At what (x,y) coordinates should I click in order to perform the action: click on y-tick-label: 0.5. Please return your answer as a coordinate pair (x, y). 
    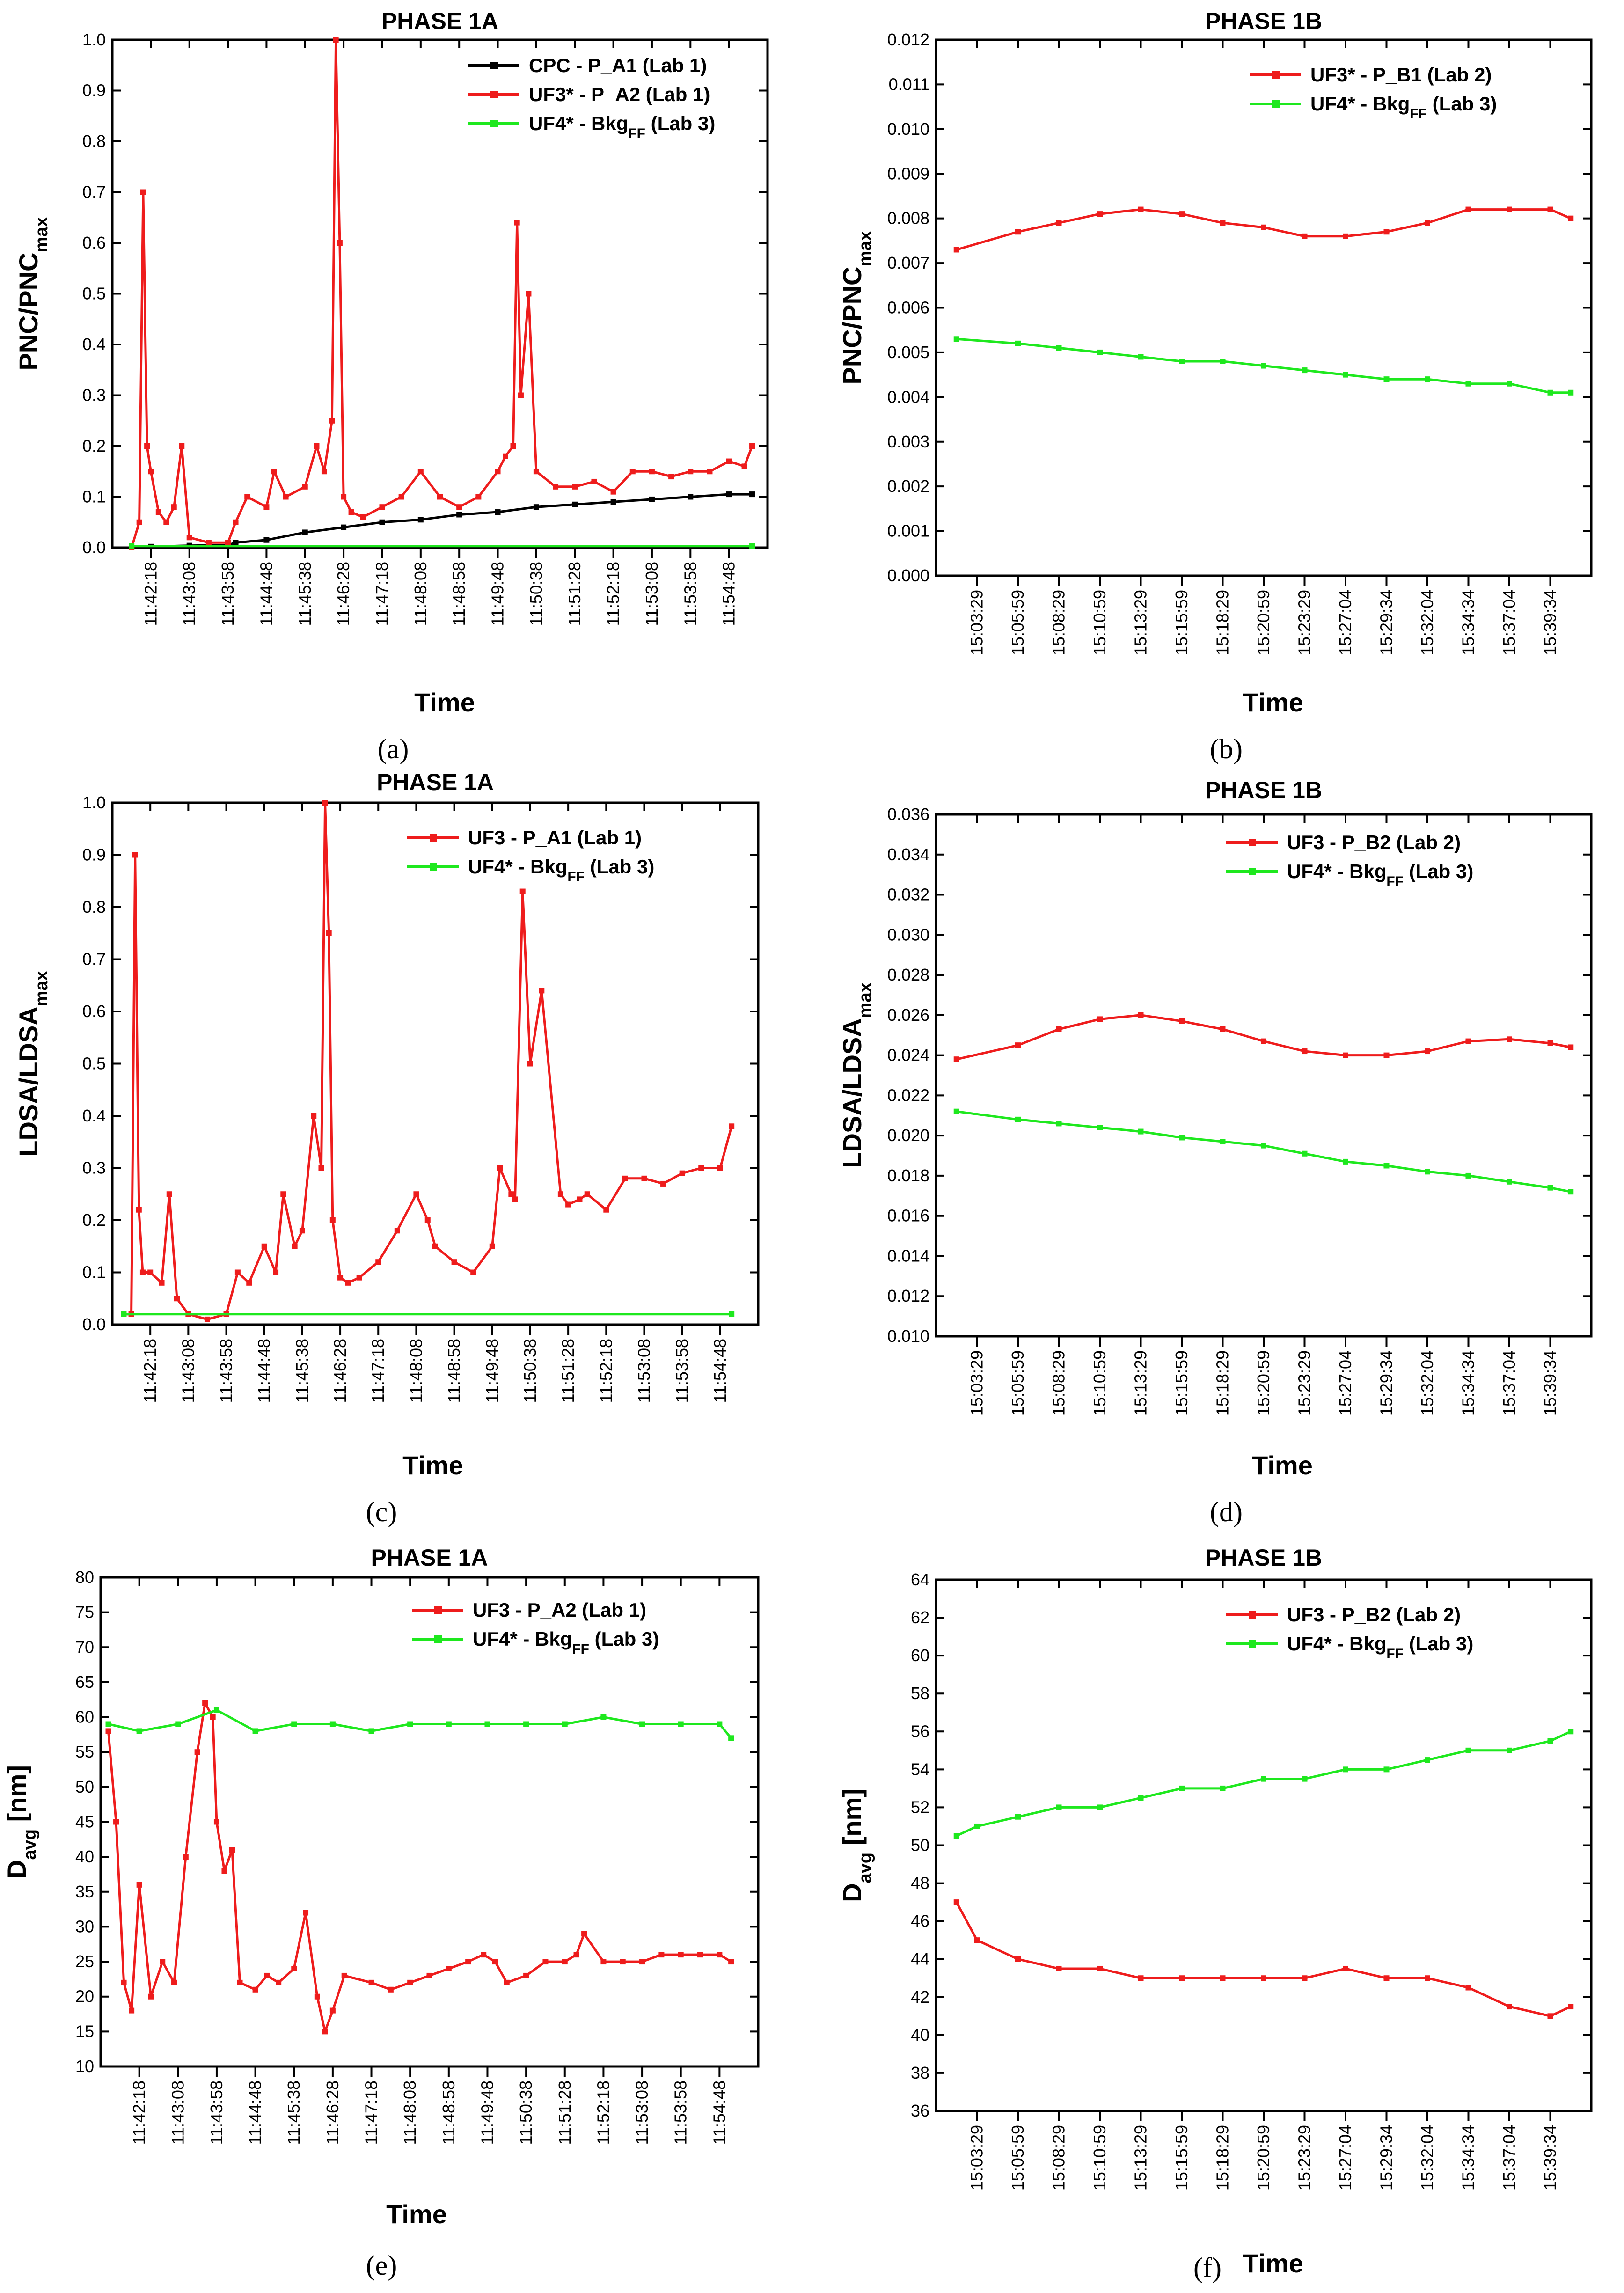
    Looking at the image, I should click on (94, 1063).